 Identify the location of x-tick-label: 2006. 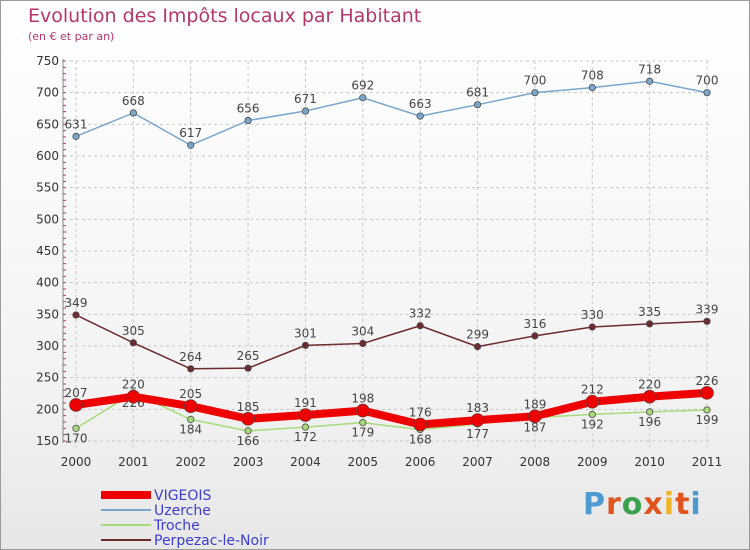
(420, 462).